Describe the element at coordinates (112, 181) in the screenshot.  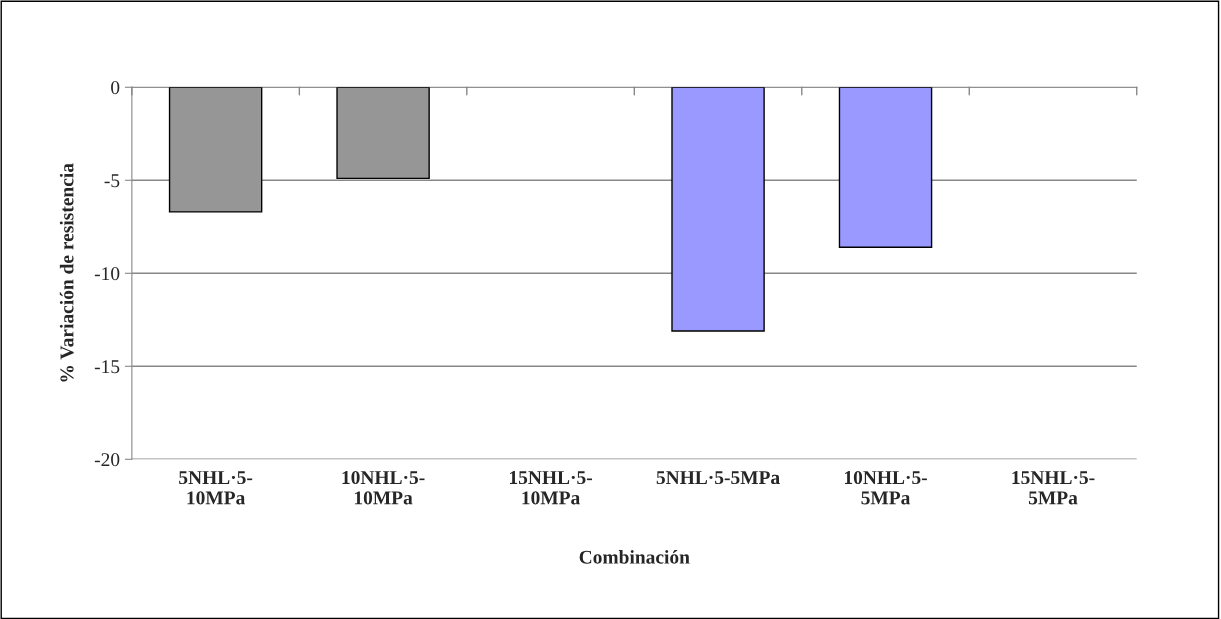
I see `y-tick-label: -5` at that location.